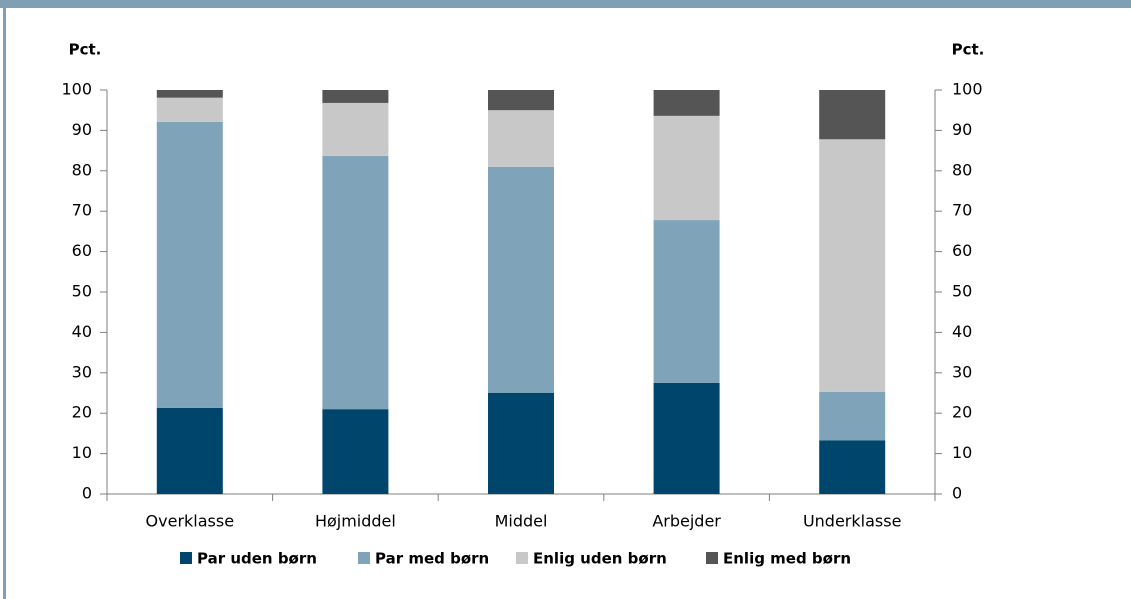  I want to click on top-band, so click(565, 4).